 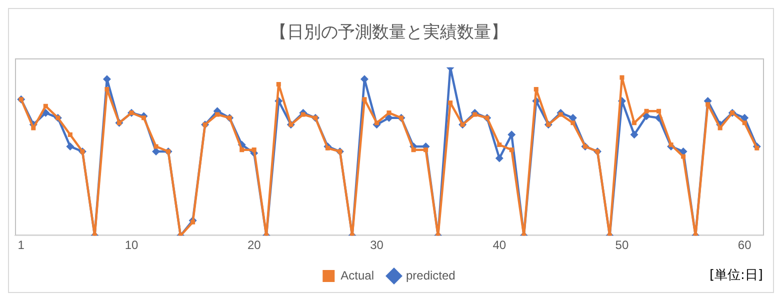 I want to click on chart-title: 【日別の予測数量と実績数量】, so click(x=389, y=32).